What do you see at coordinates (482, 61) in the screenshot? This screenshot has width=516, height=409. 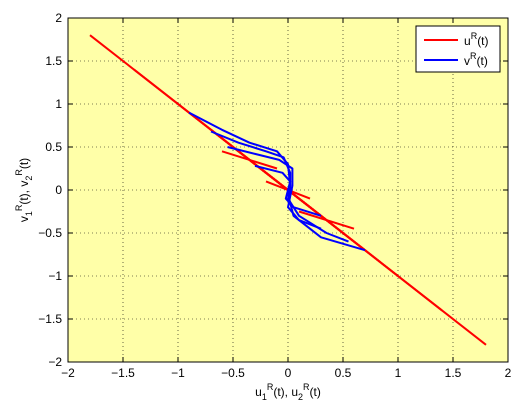 I see `legend-v-tail: (t)` at bounding box center [482, 61].